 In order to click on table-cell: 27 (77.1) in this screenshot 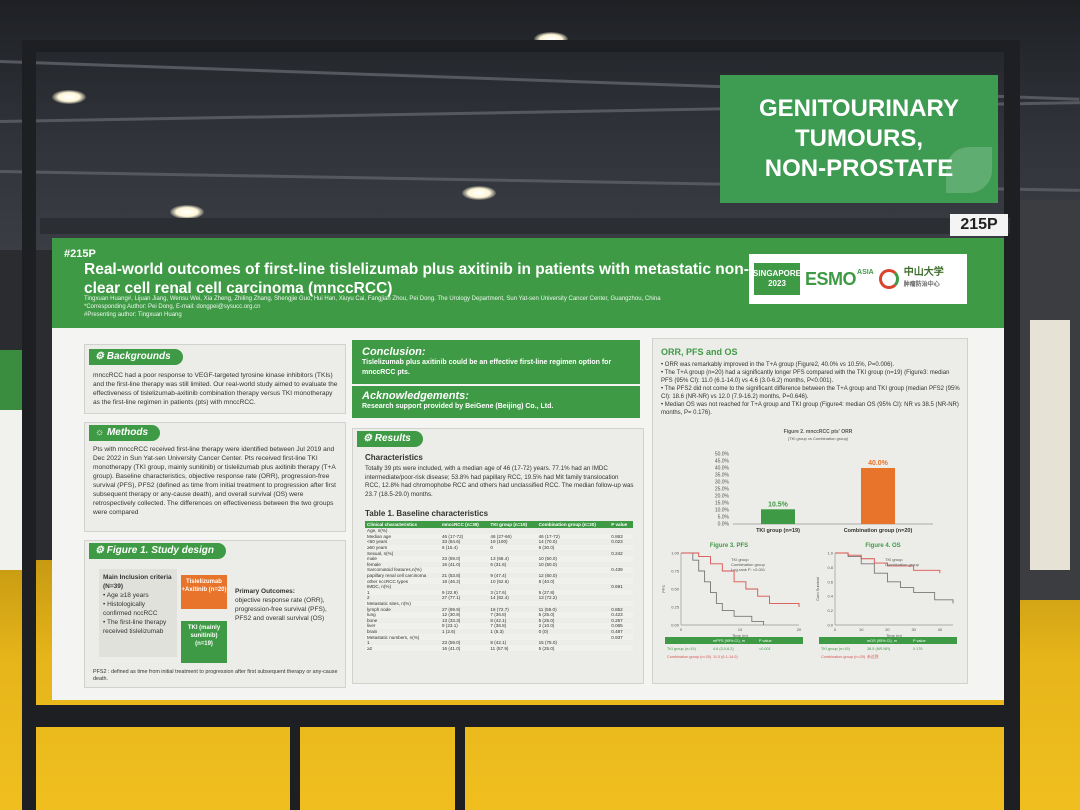, I will do `click(451, 598)`.